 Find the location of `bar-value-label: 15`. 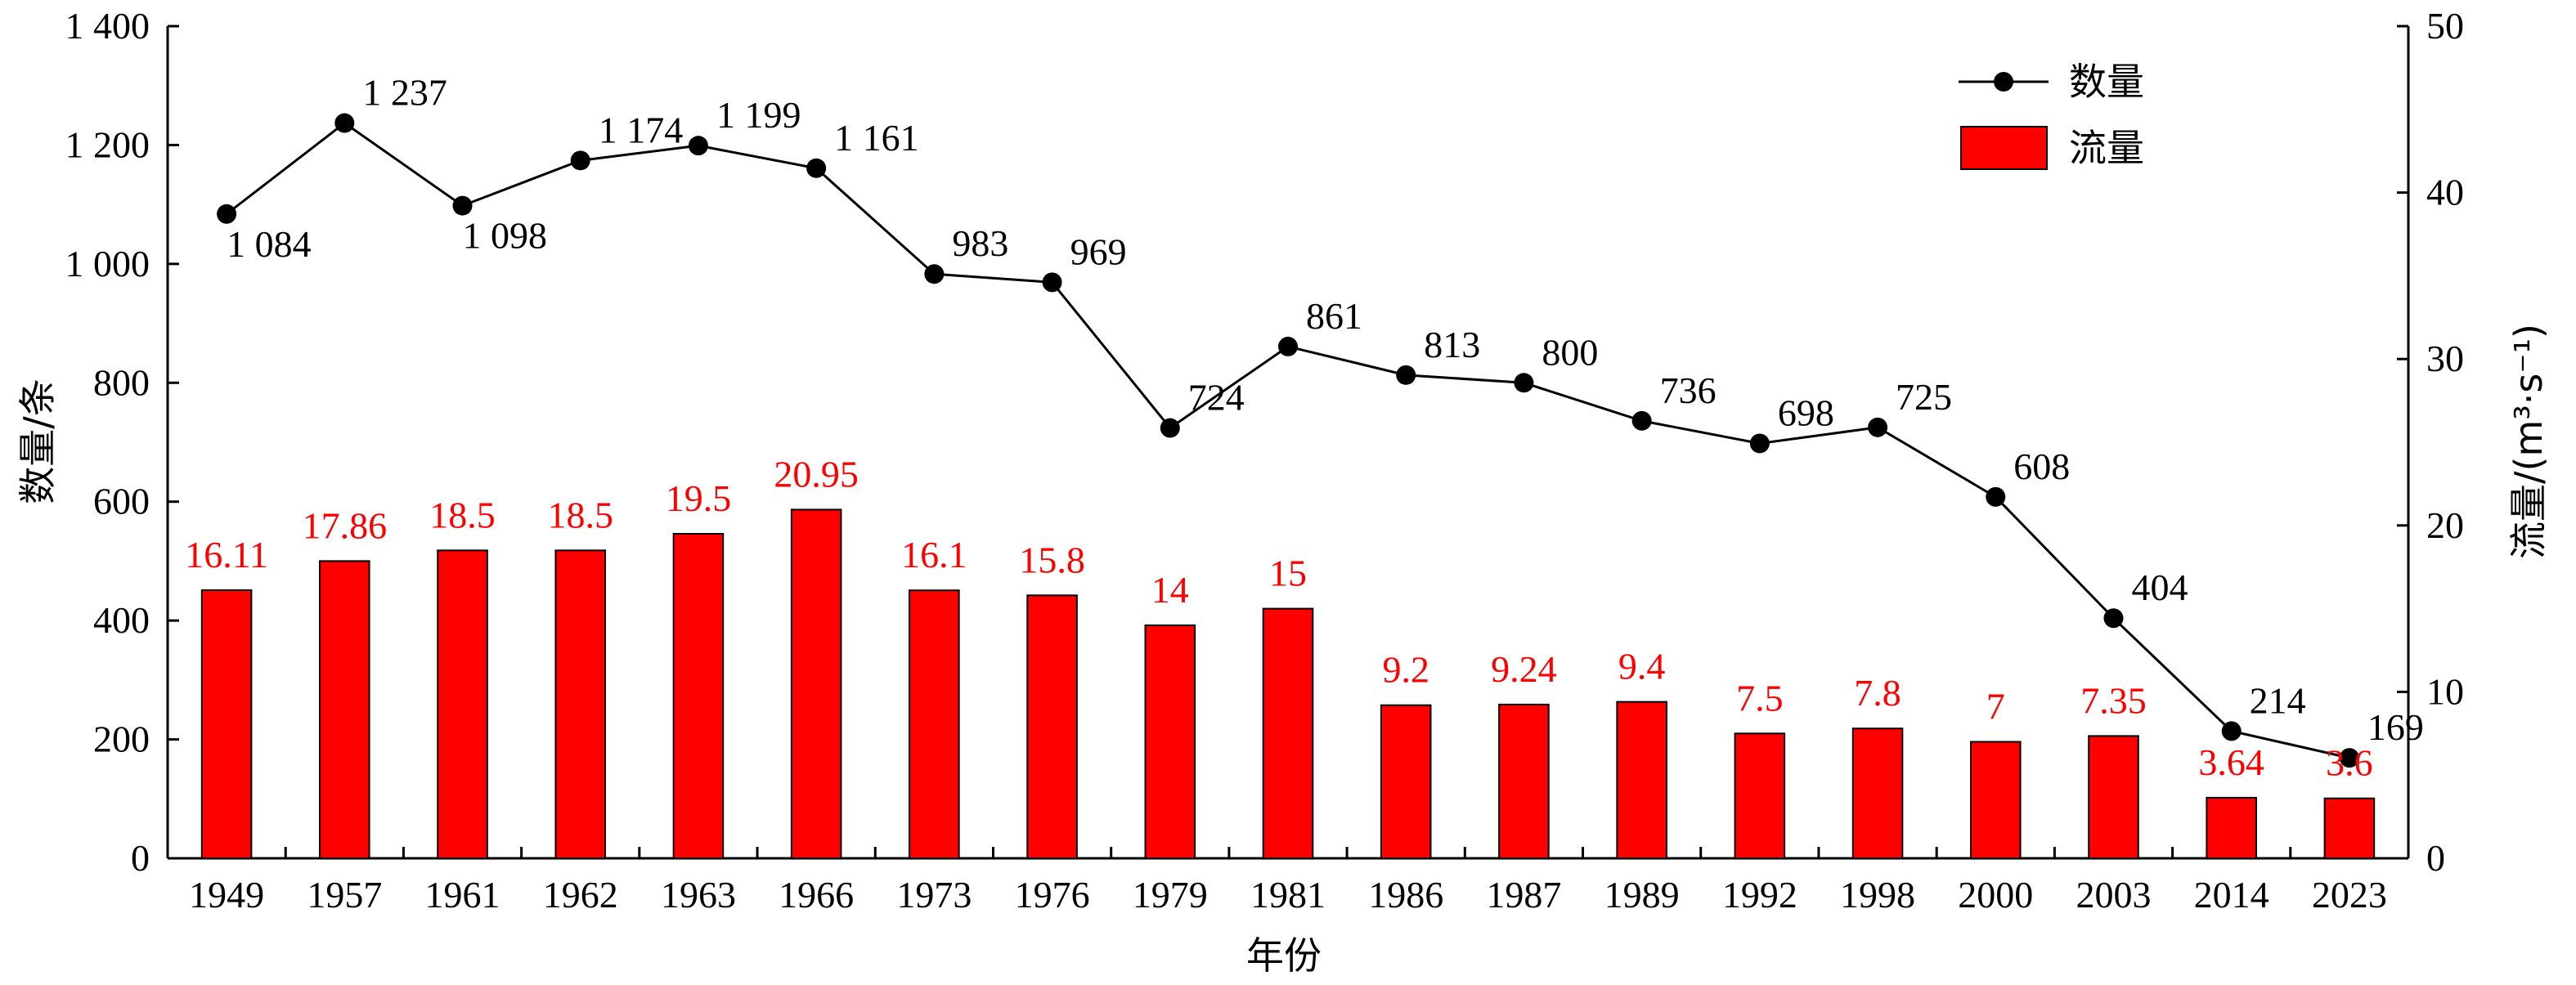

bar-value-label: 15 is located at coordinates (1288, 573).